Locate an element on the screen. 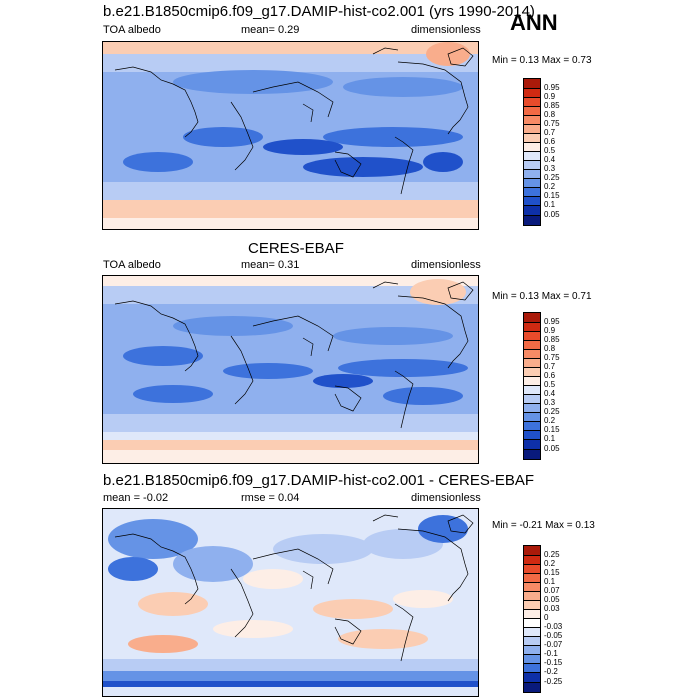 The width and height of the screenshot is (700, 700). panel3-rmse-label: rmse = 0.04 is located at coordinates (270, 498).